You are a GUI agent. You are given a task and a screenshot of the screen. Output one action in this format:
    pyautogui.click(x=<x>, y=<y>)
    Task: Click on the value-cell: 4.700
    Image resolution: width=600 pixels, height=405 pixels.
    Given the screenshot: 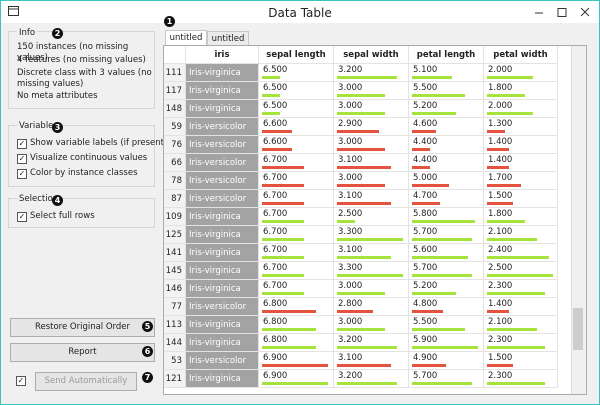 What is the action you would take?
    pyautogui.click(x=446, y=199)
    